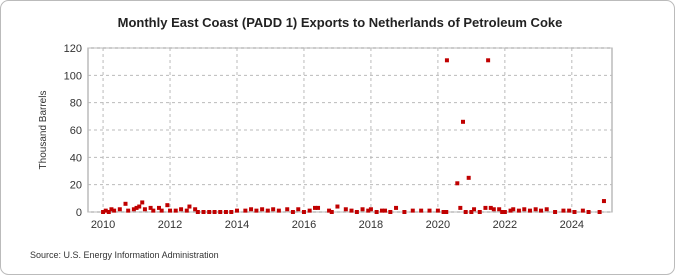  What do you see at coordinates (76, 131) in the screenshot?
I see `y-tick-label: 60` at bounding box center [76, 131].